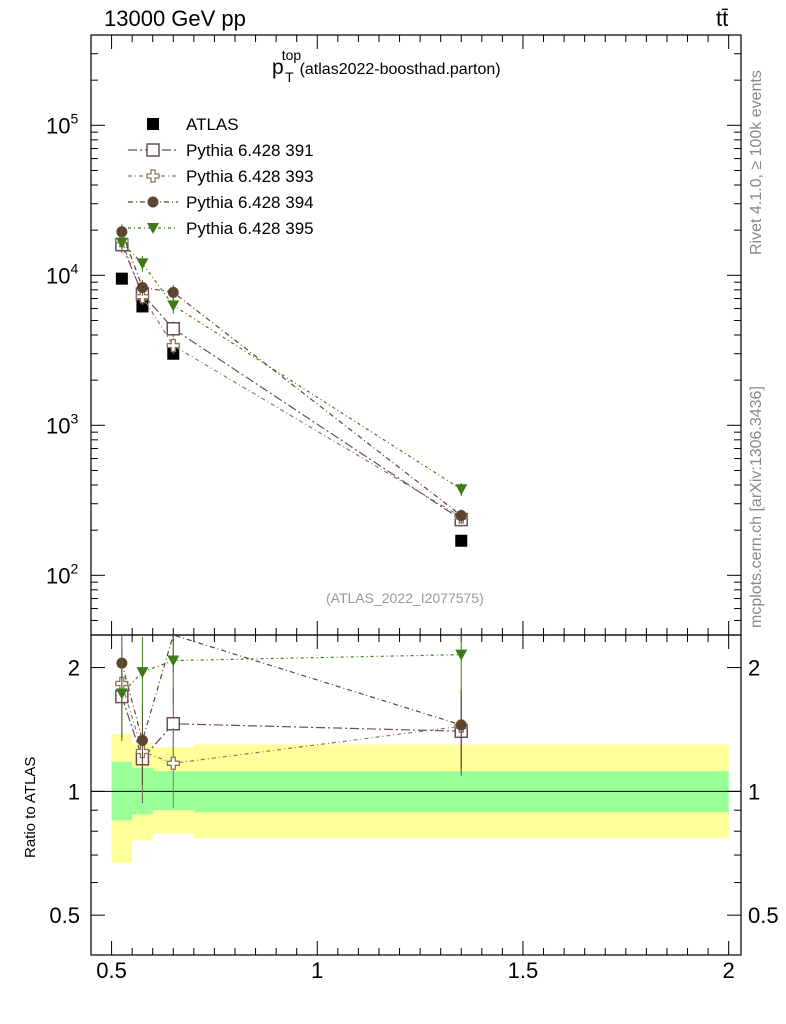 The image size is (786, 1024). Describe the element at coordinates (30, 807) in the screenshot. I see `ratio-axis-label: Ratio to ATLAS` at that location.